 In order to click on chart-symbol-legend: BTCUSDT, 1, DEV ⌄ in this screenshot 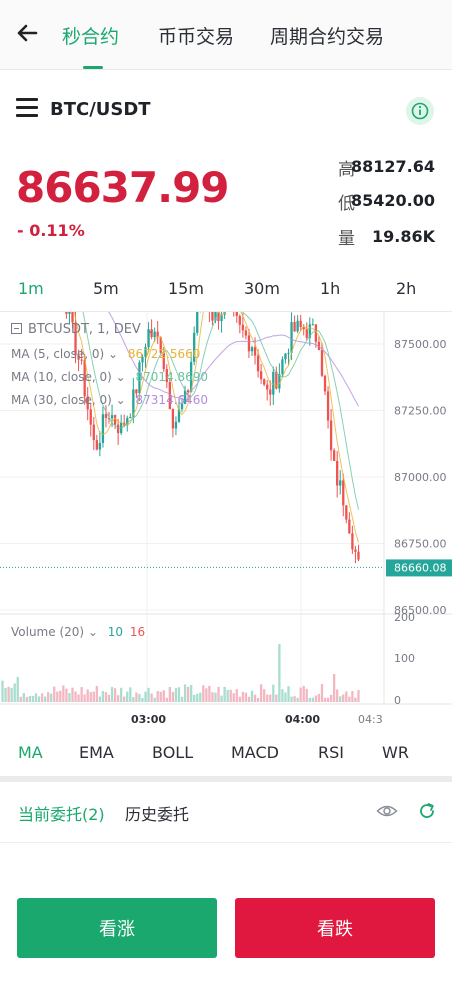, I will do `click(83, 329)`.